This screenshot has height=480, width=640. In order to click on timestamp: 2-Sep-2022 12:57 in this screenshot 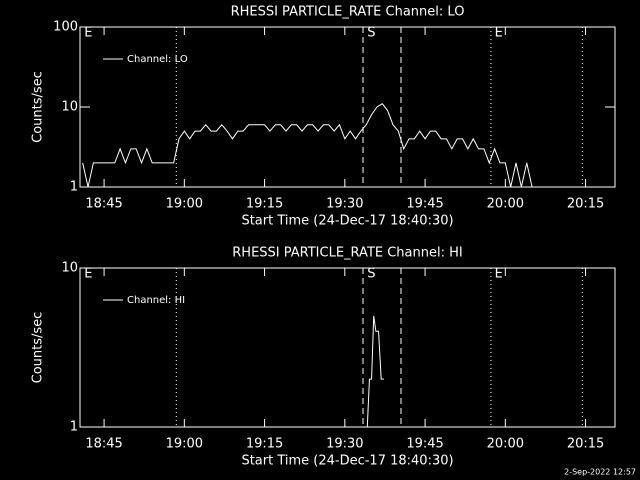, I will do `click(600, 472)`.